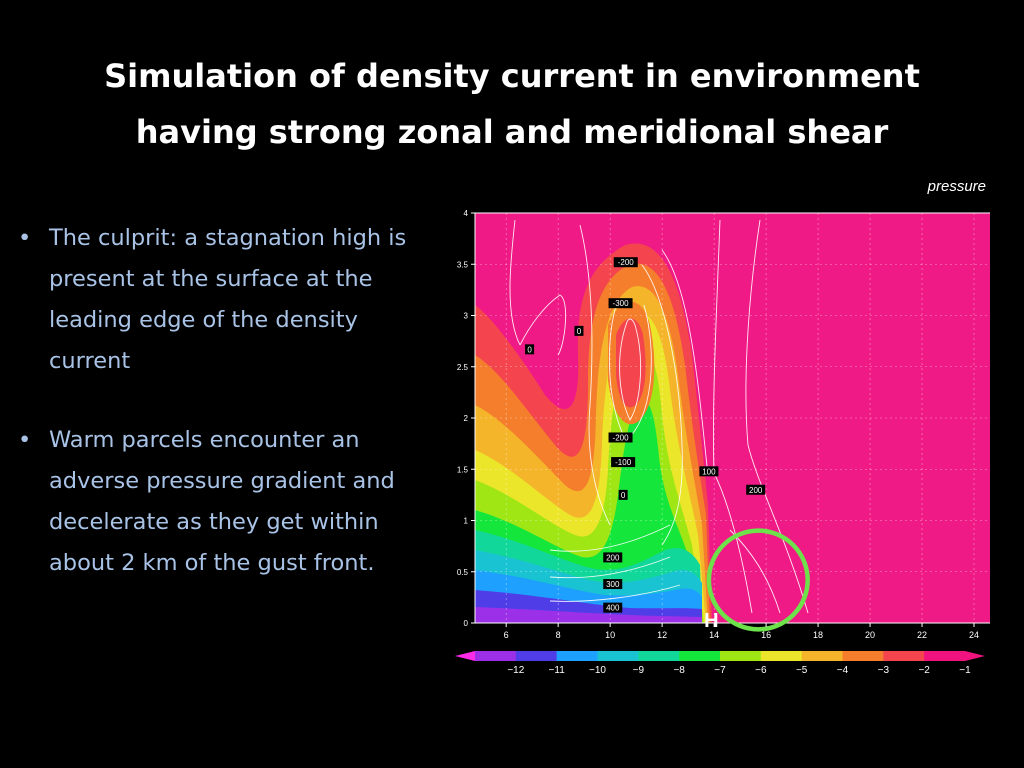 The image size is (1024, 768). I want to click on y-tick-label: 0.5, so click(463, 572).